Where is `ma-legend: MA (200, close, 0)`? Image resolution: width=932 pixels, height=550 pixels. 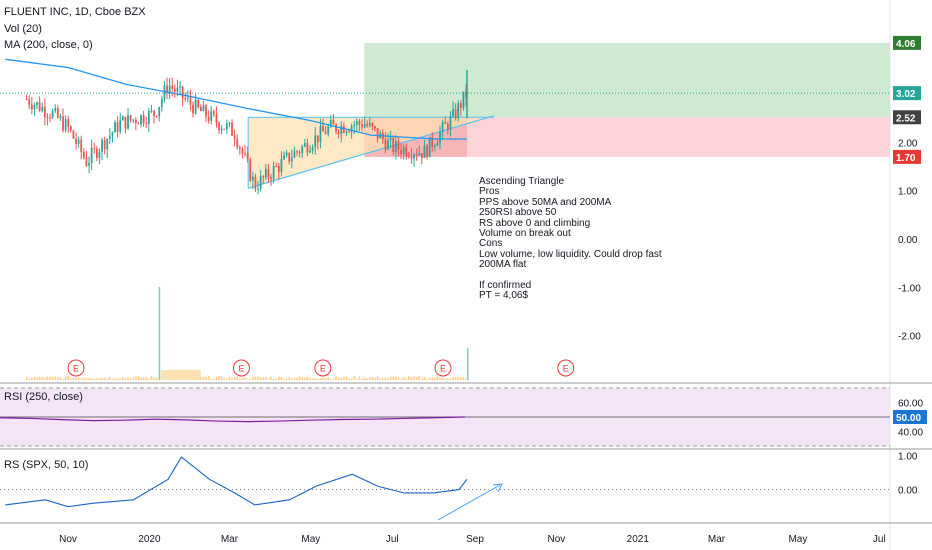
ma-legend: MA (200, close, 0) is located at coordinates (48, 45).